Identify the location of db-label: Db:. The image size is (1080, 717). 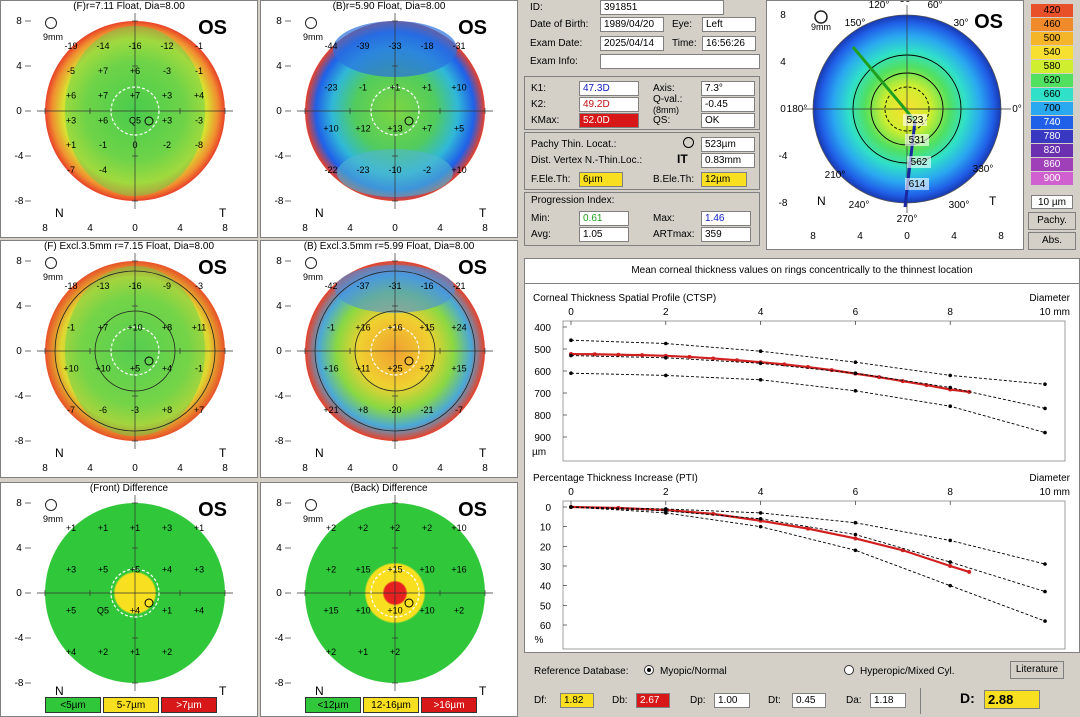
(620, 700).